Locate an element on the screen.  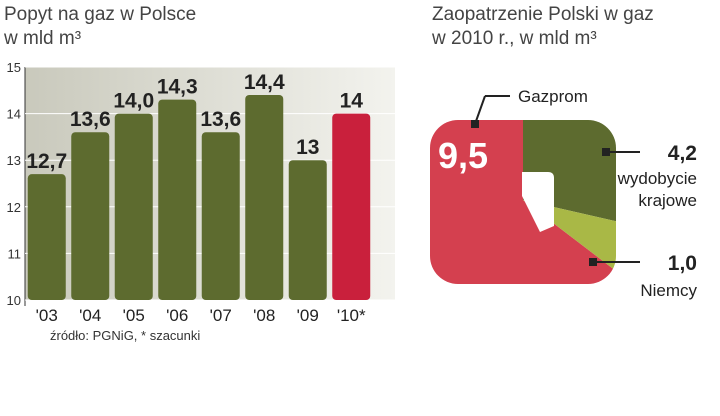
value-label: 1,0 is located at coordinates (682, 263).